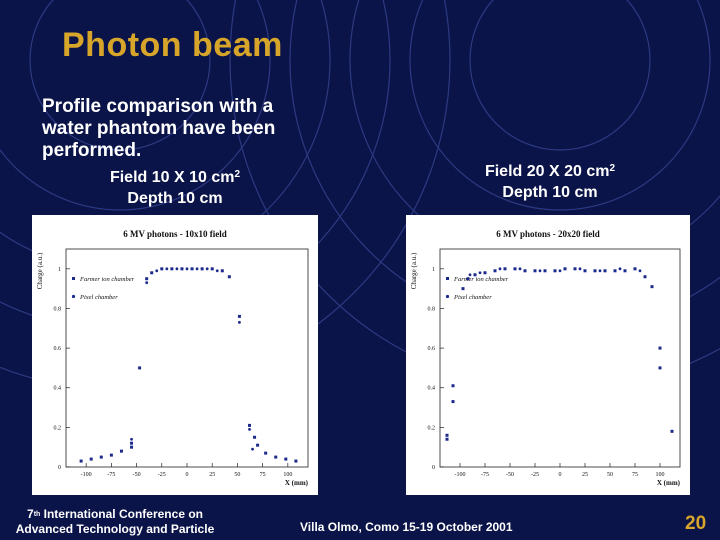 Image resolution: width=720 pixels, height=540 pixels. I want to click on right-field-sup: 2, so click(612, 168).